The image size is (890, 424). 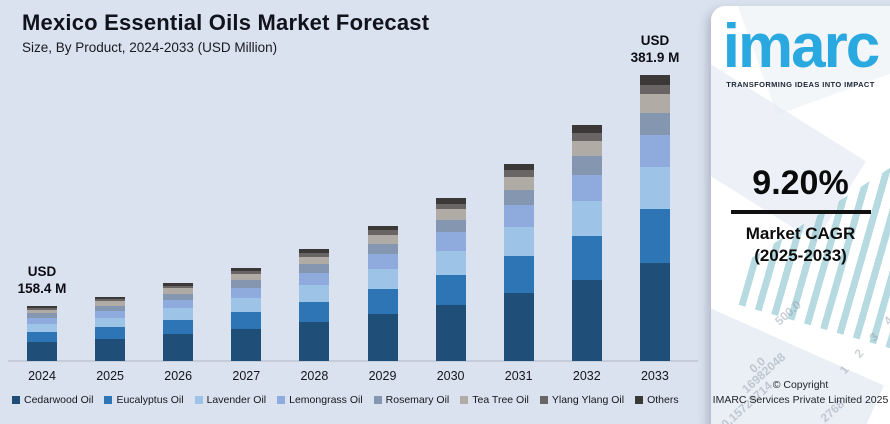 I want to click on bar-value-label-2033-currency: USD, so click(x=655, y=40).